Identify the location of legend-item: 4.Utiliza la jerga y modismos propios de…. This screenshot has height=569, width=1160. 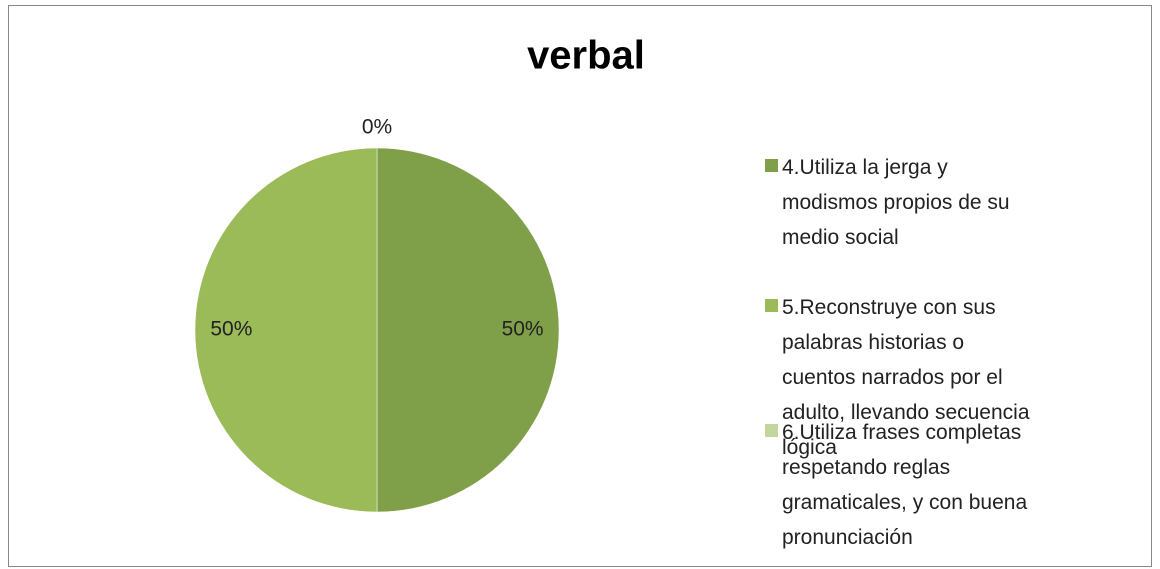
(915, 202).